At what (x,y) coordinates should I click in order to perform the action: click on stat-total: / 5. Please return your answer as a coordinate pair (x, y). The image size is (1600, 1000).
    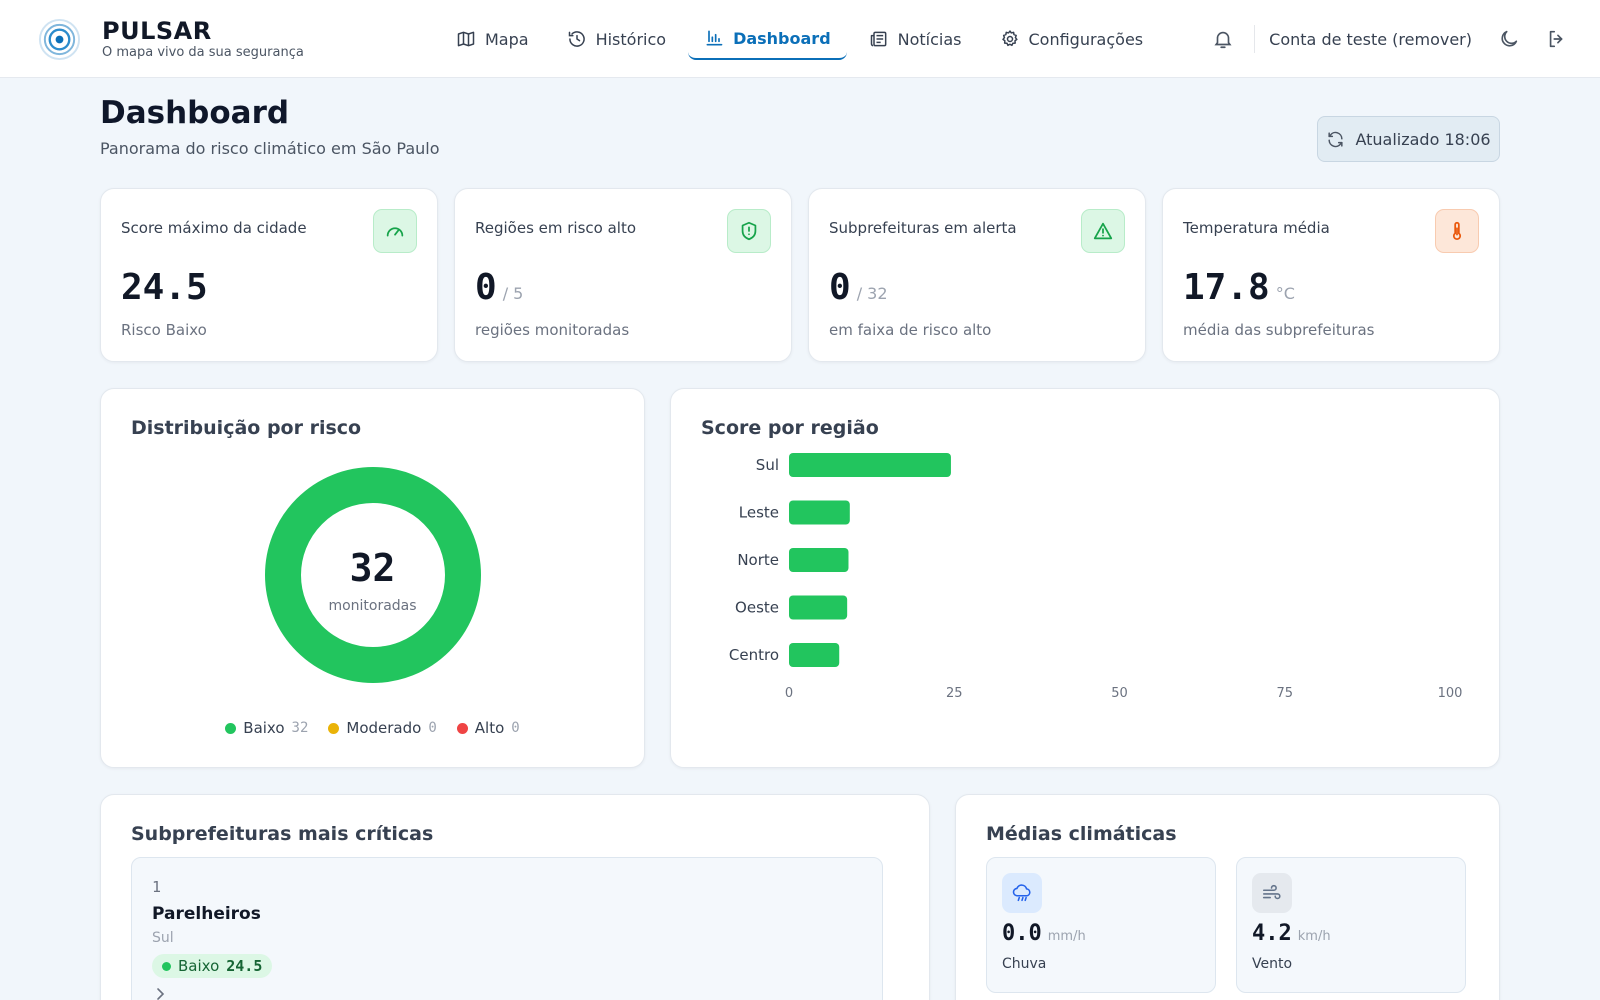
    Looking at the image, I should click on (513, 293).